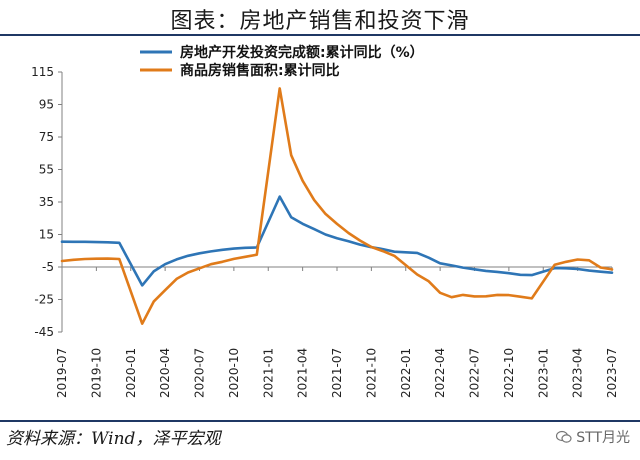 The width and height of the screenshot is (640, 460). Describe the element at coordinates (302, 52) in the screenshot. I see `legend-label-1: 房地产开发投资完成额:累计同比（%）` at that location.